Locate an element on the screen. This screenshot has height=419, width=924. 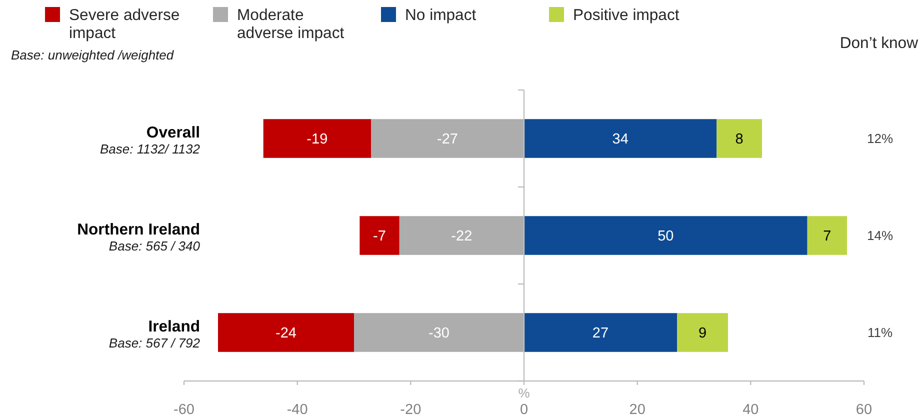
legend-label: Moderate adverse impact is located at coordinates (291, 24).